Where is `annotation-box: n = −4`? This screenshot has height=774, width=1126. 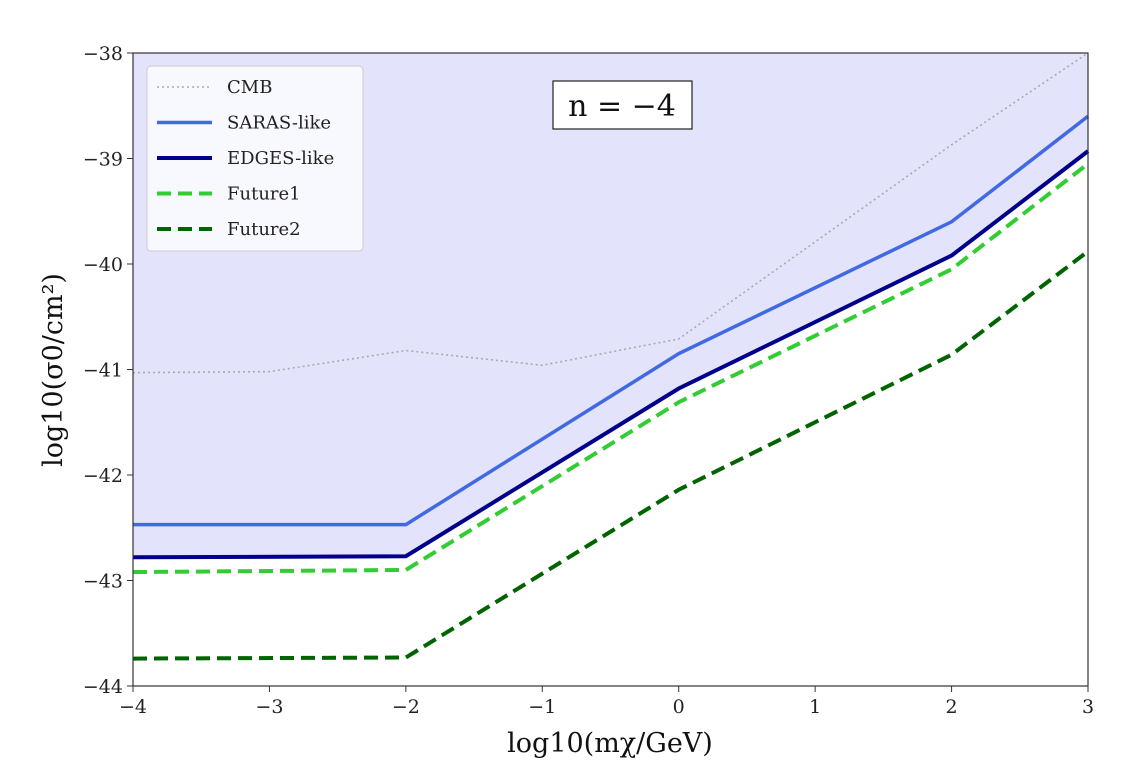
annotation-box: n = −4 is located at coordinates (622, 105).